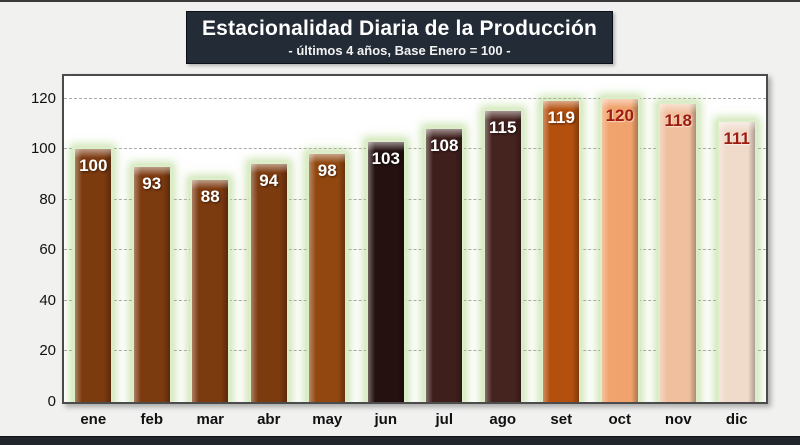 This screenshot has width=800, height=445. What do you see at coordinates (93, 166) in the screenshot?
I see `bar-value-label: 100` at bounding box center [93, 166].